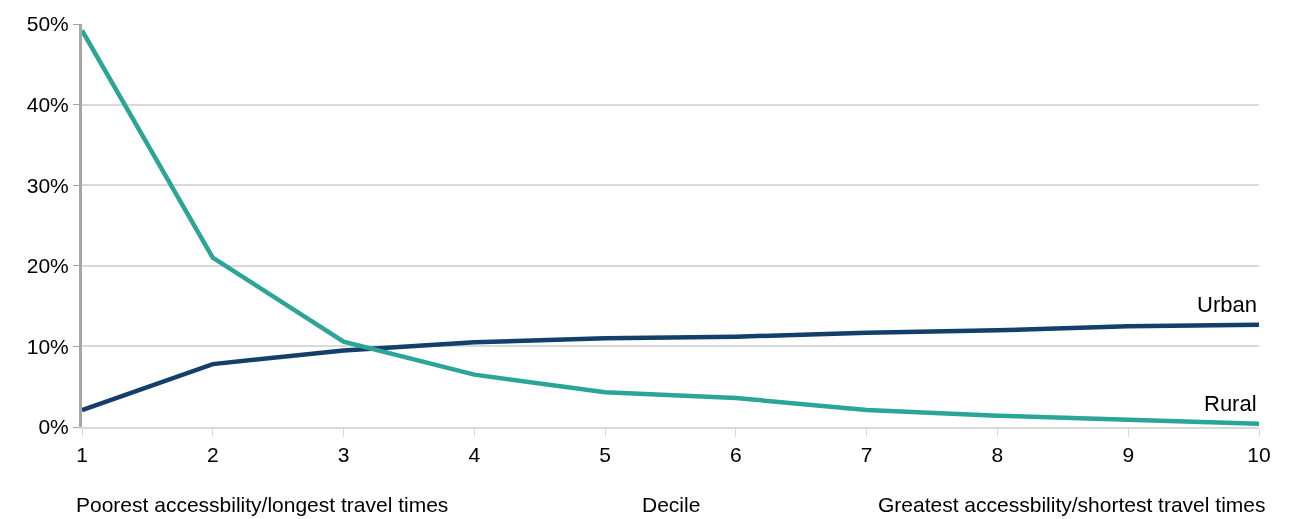 Image resolution: width=1299 pixels, height=519 pixels. Describe the element at coordinates (997, 455) in the screenshot. I see `x-tick-label: 8` at that location.